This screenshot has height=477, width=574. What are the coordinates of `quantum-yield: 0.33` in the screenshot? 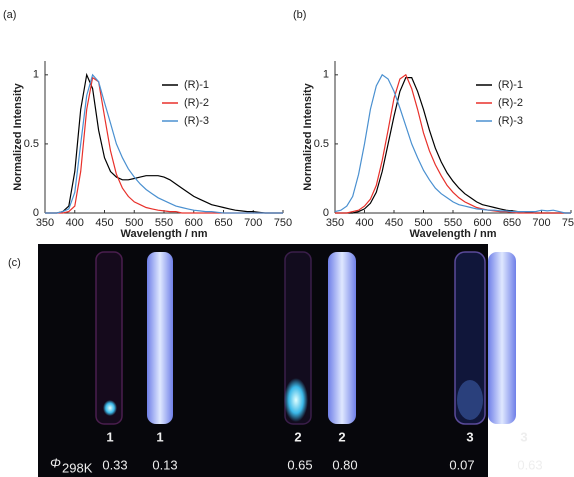 It's located at (114, 464).